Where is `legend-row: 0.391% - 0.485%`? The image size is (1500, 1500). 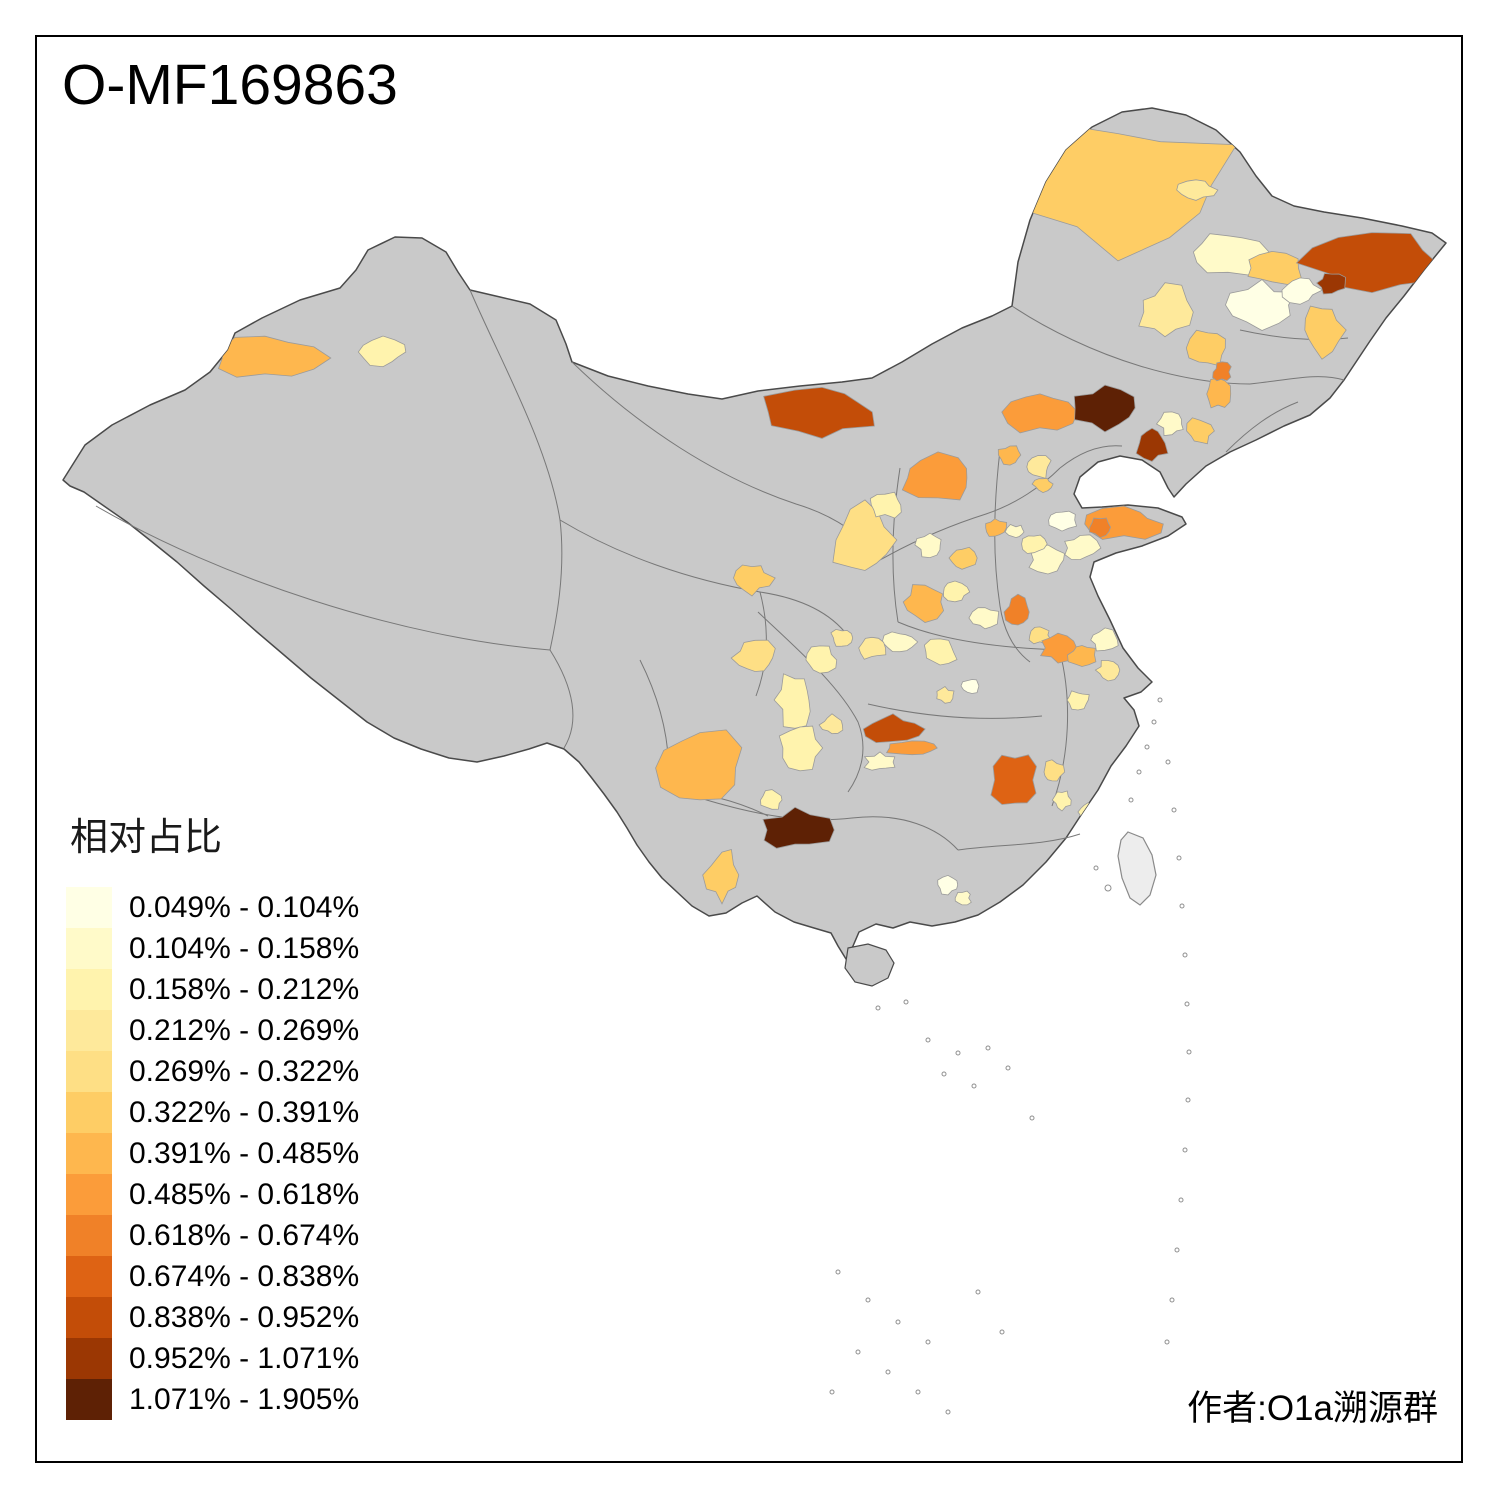
legend-row: 0.391% - 0.485% is located at coordinates (212, 1153).